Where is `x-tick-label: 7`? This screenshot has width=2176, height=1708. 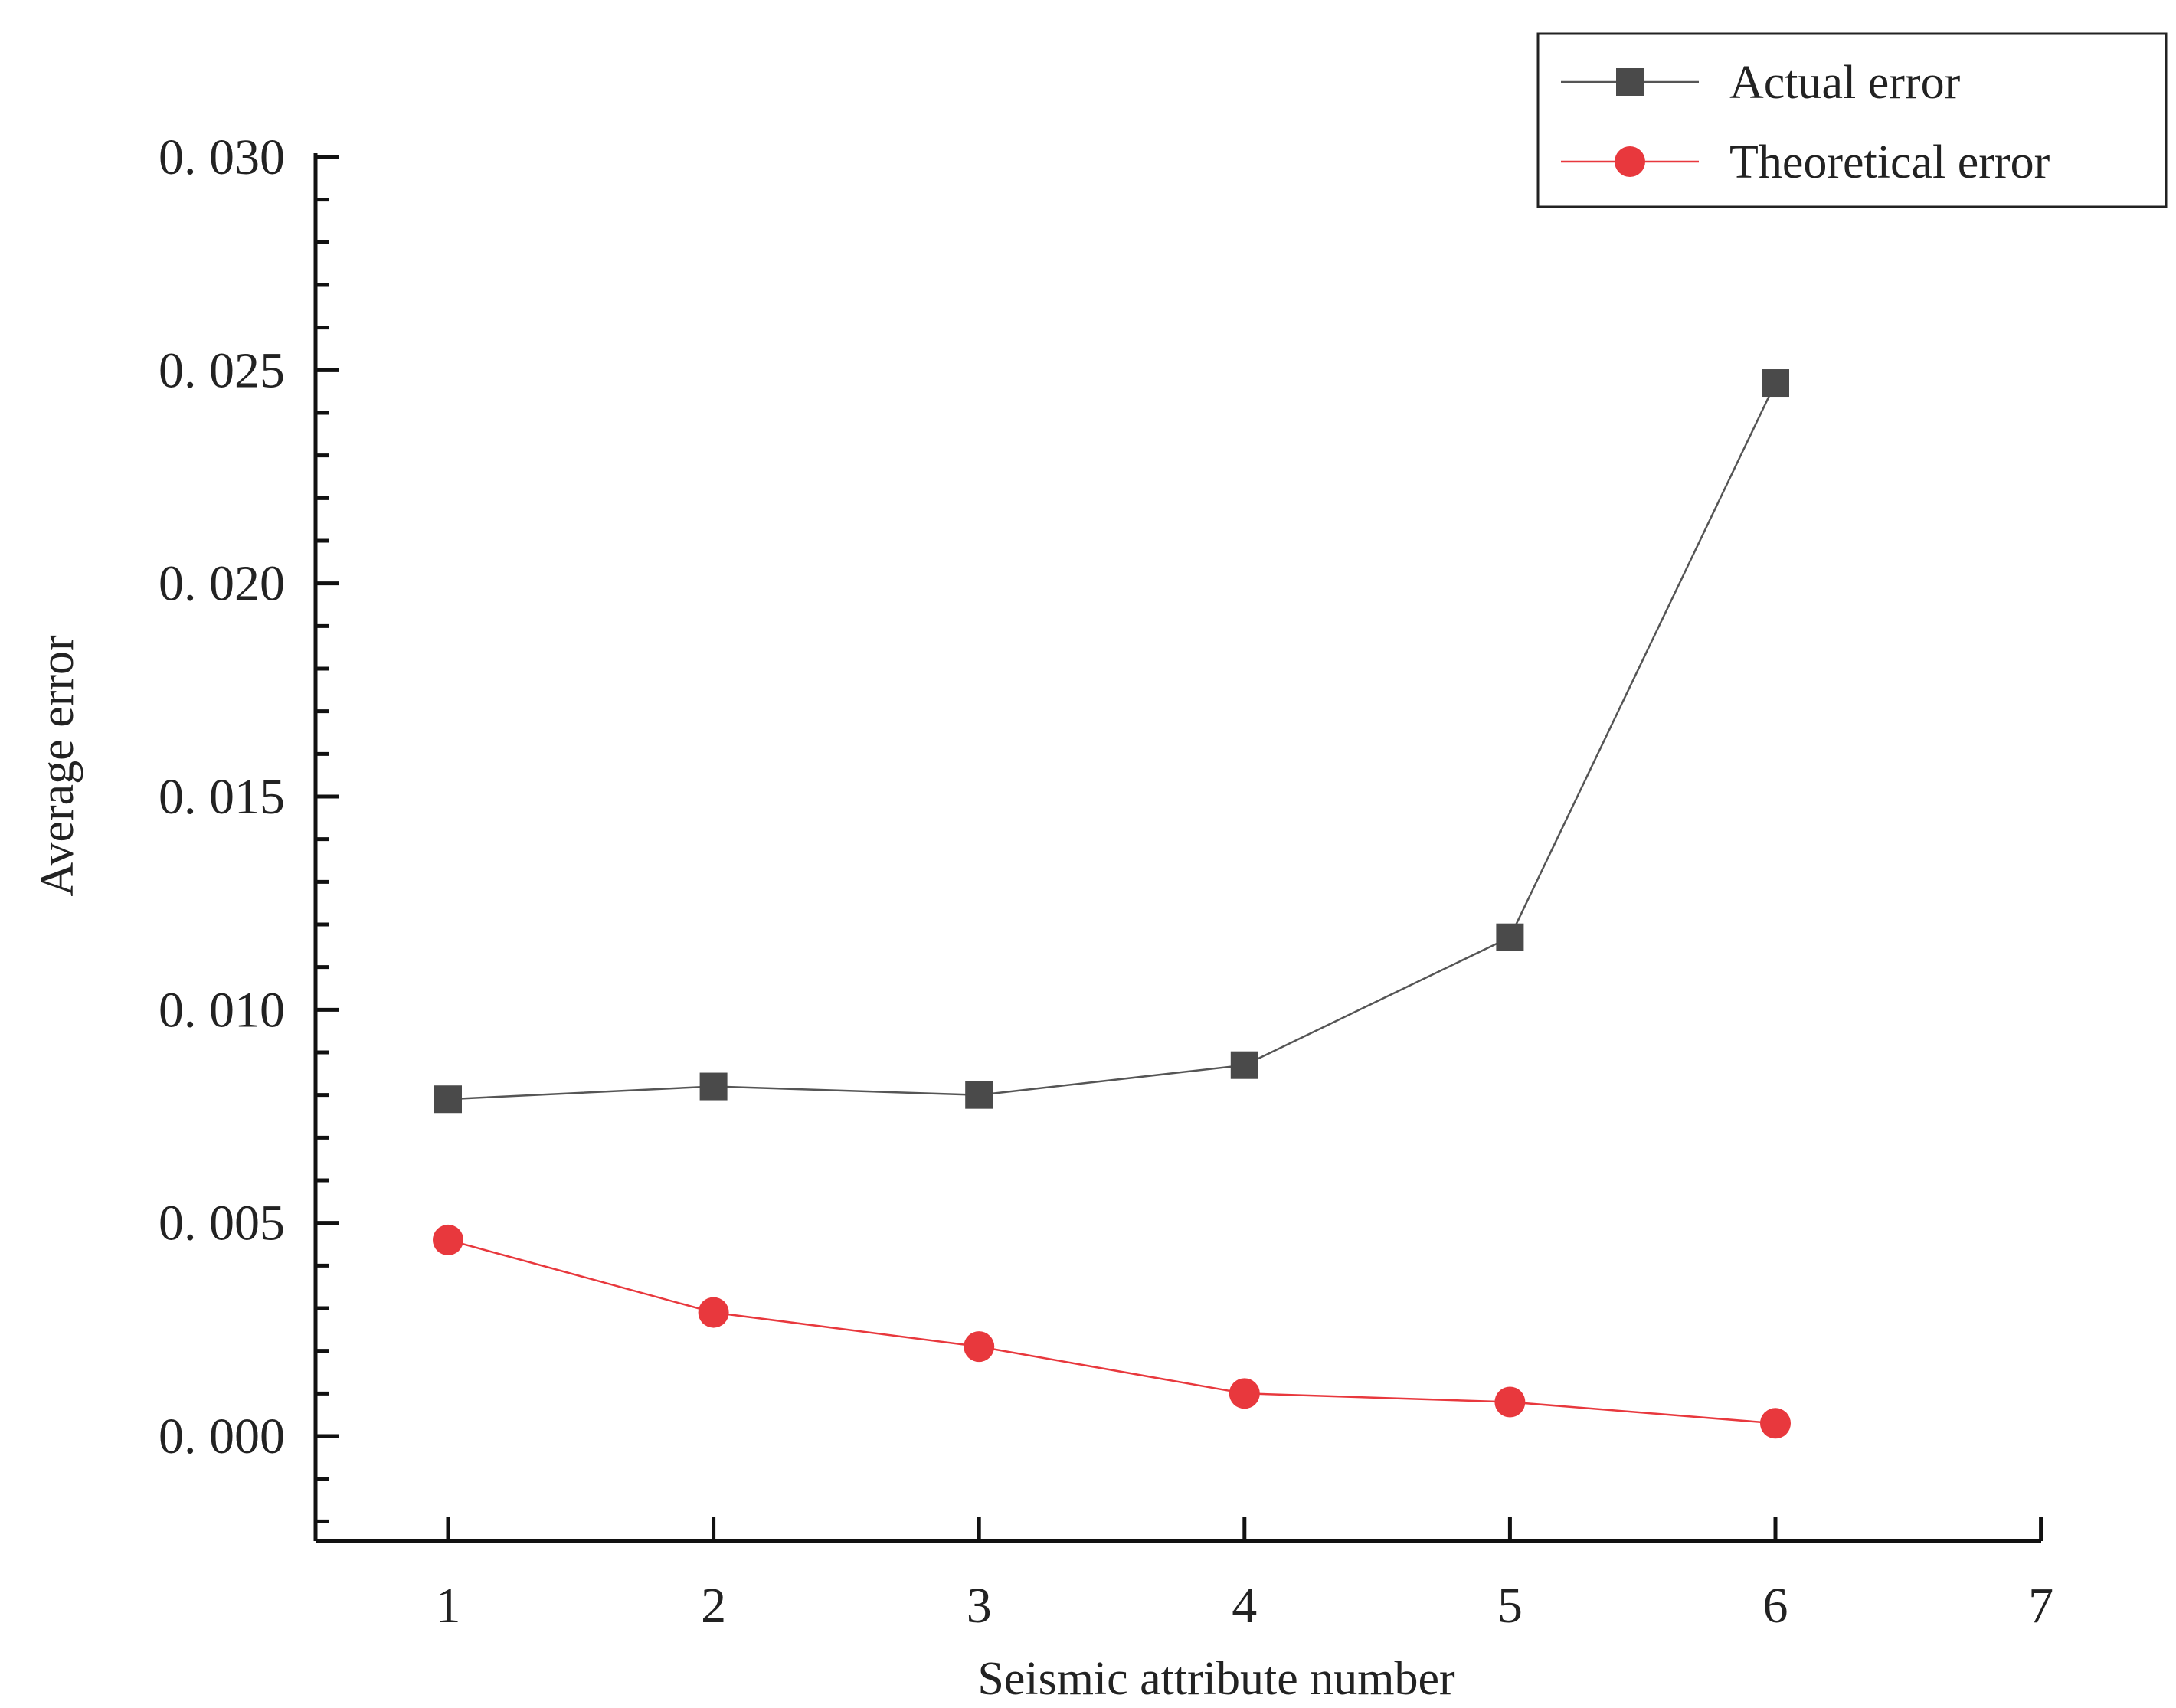
x-tick-label: 7 is located at coordinates (2040, 1606).